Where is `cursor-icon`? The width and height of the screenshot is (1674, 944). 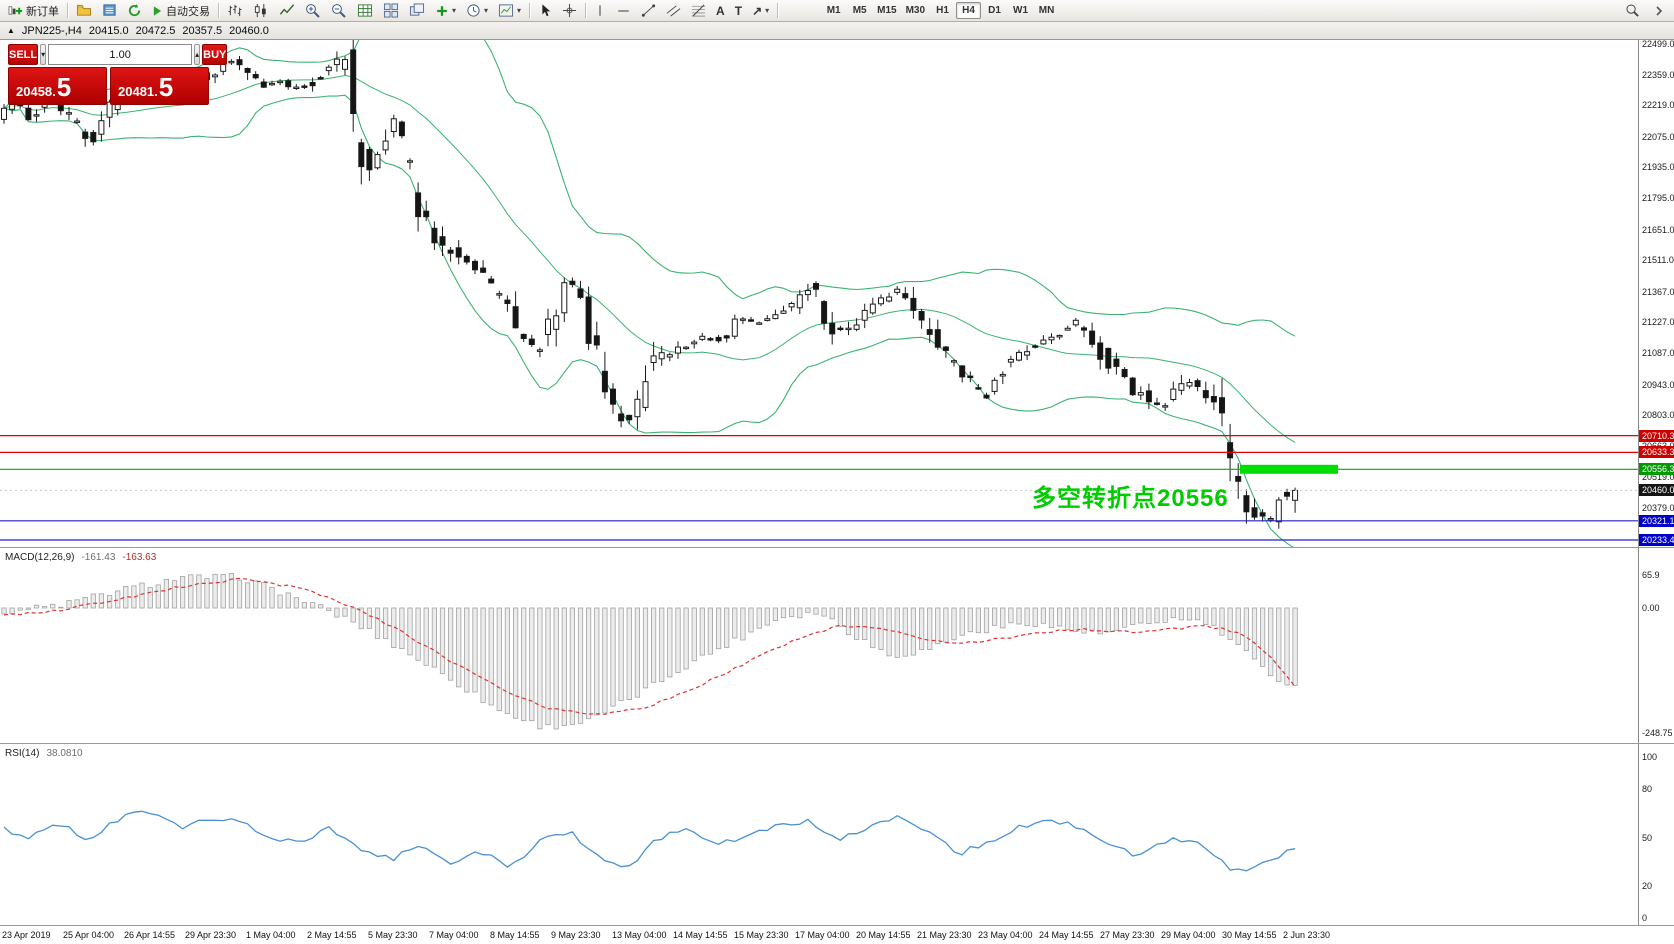
cursor-icon is located at coordinates (545, 10).